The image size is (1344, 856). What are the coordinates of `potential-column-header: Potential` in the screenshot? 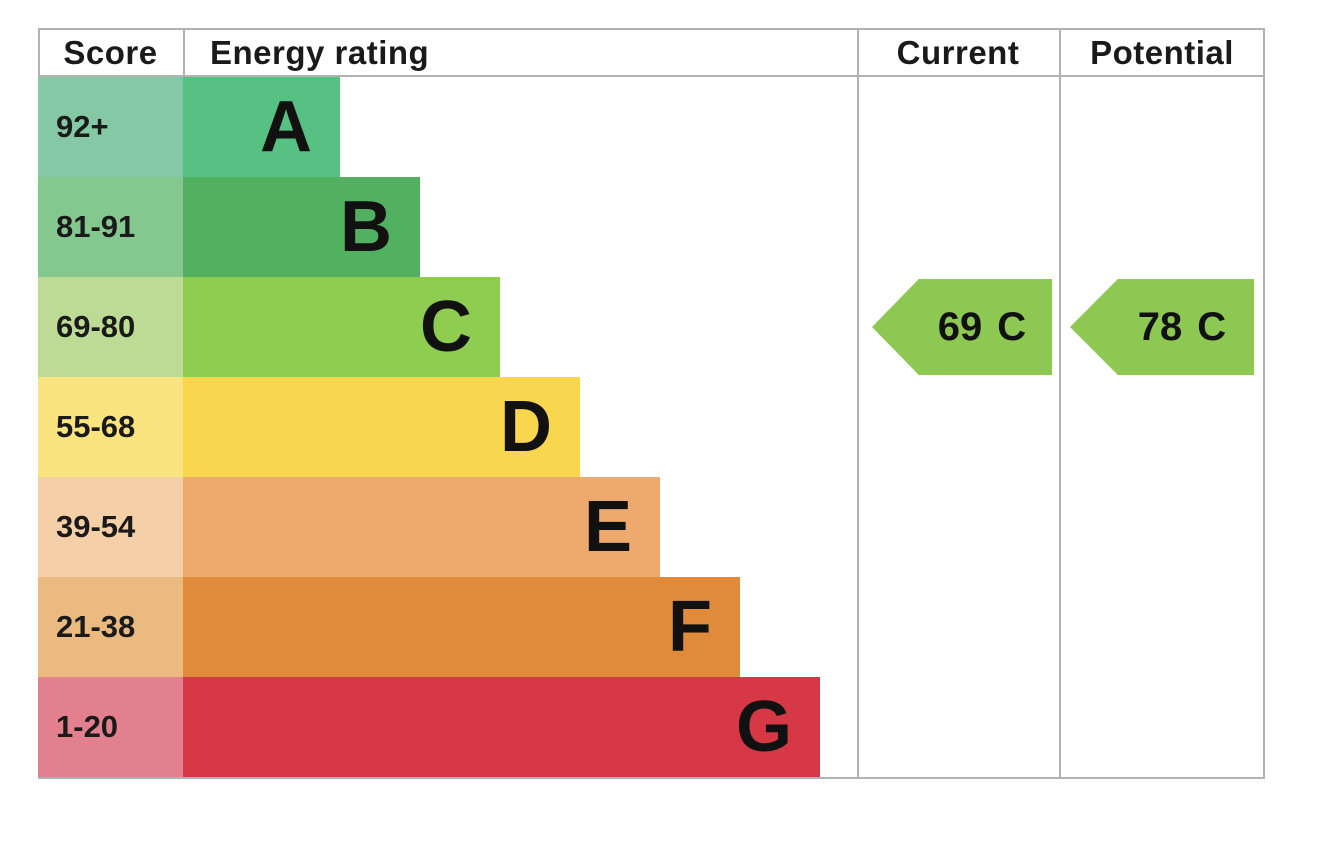 It's located at (1162, 52).